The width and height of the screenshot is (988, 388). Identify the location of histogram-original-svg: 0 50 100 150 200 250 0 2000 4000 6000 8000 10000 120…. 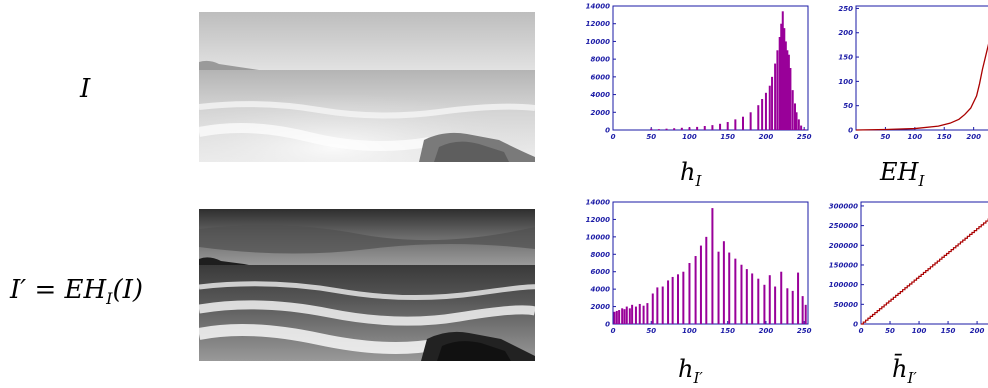
(699, 72).